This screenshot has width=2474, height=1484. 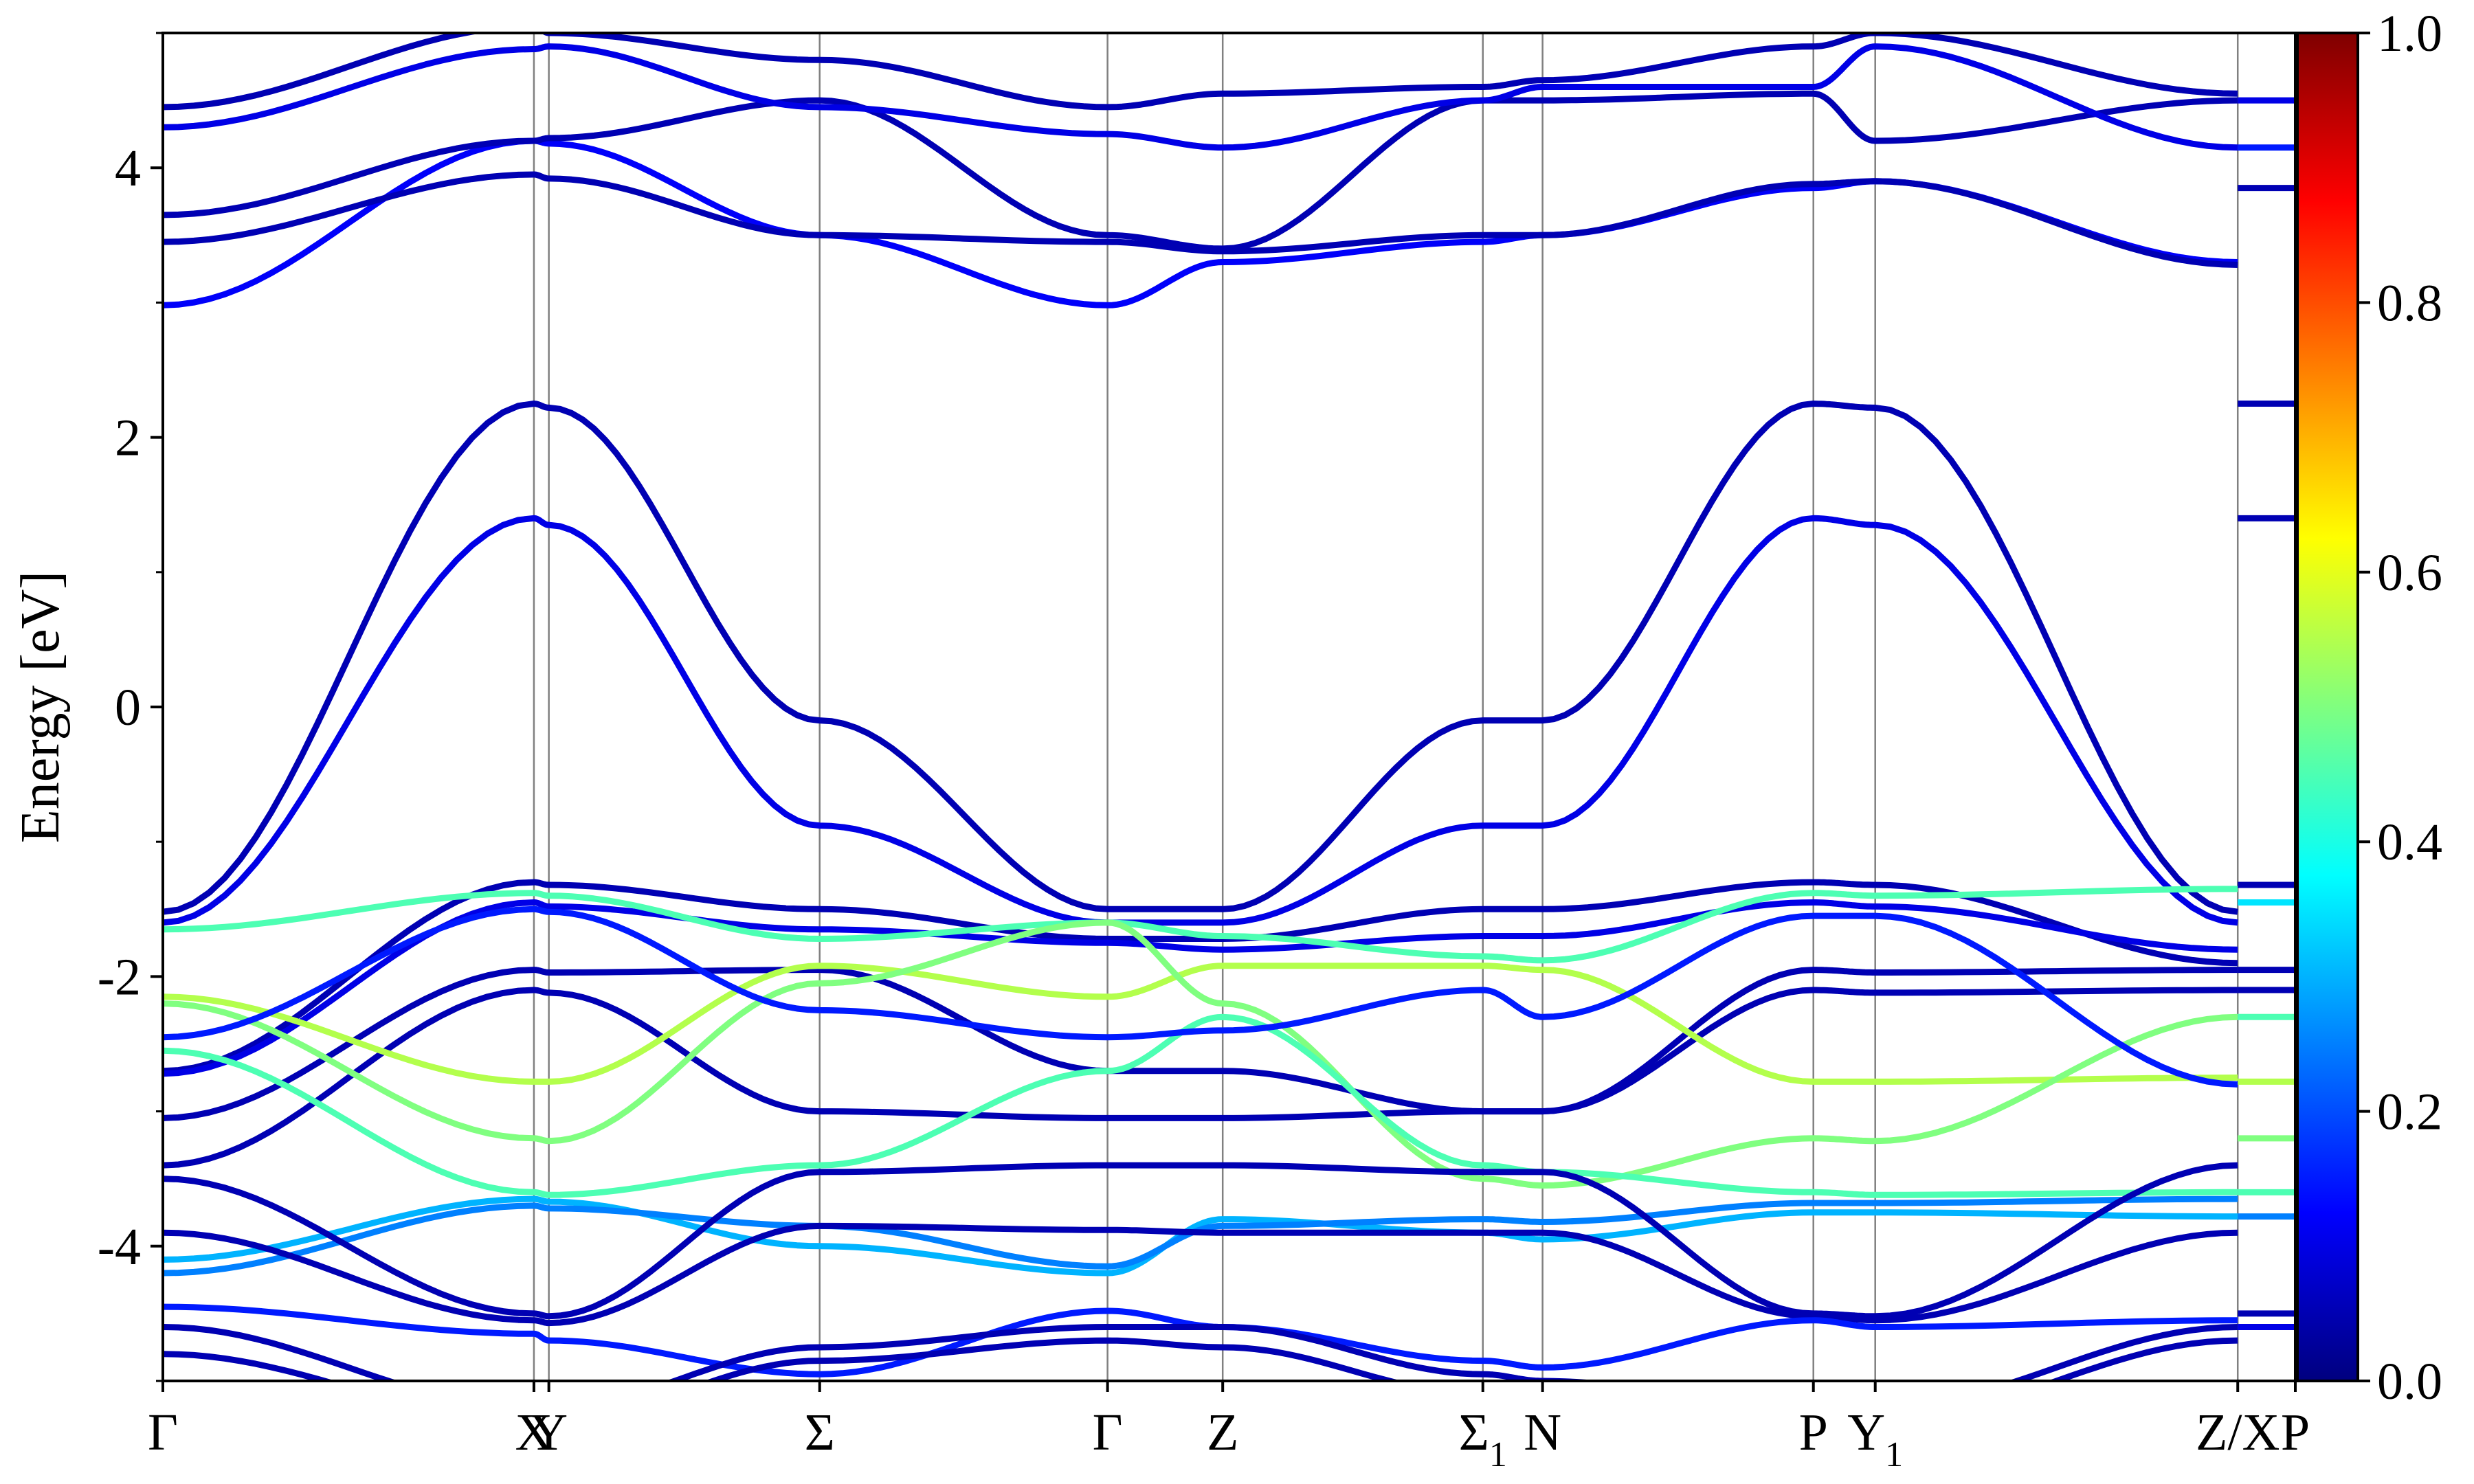 What do you see at coordinates (549, 1432) in the screenshot?
I see `kpoint-label: Y` at bounding box center [549, 1432].